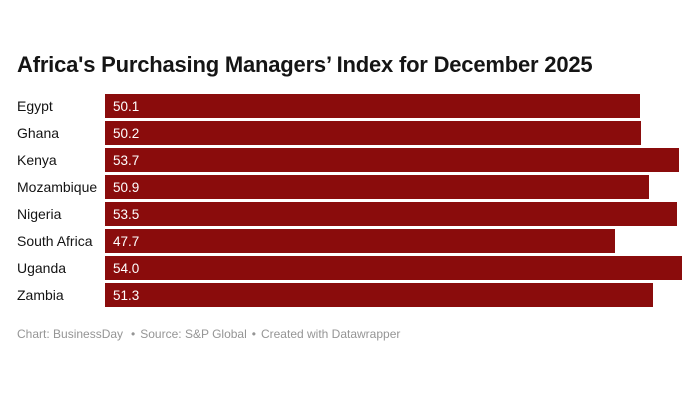 This screenshot has height=400, width=700. What do you see at coordinates (42, 268) in the screenshot?
I see `country-label: Uganda` at bounding box center [42, 268].